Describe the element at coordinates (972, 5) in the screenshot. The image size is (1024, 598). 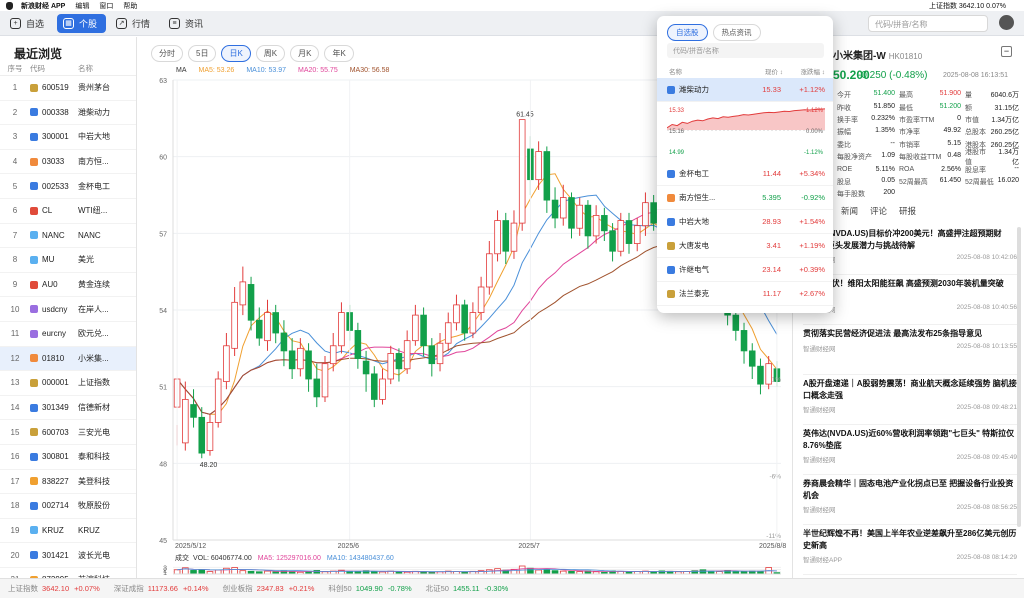
I see `menubar-index-status: 上证指数 3642.10 0.07%` at that location.